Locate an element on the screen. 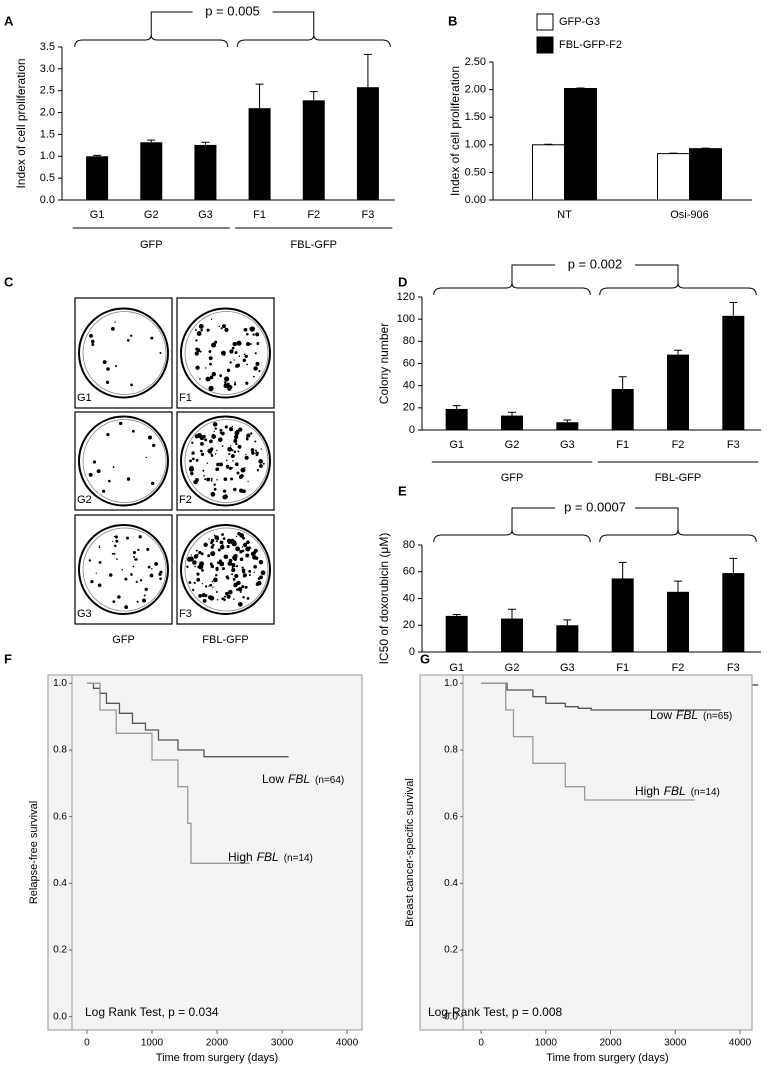 This screenshot has height=1066, width=767. survival-curve is located at coordinates (168, 773).